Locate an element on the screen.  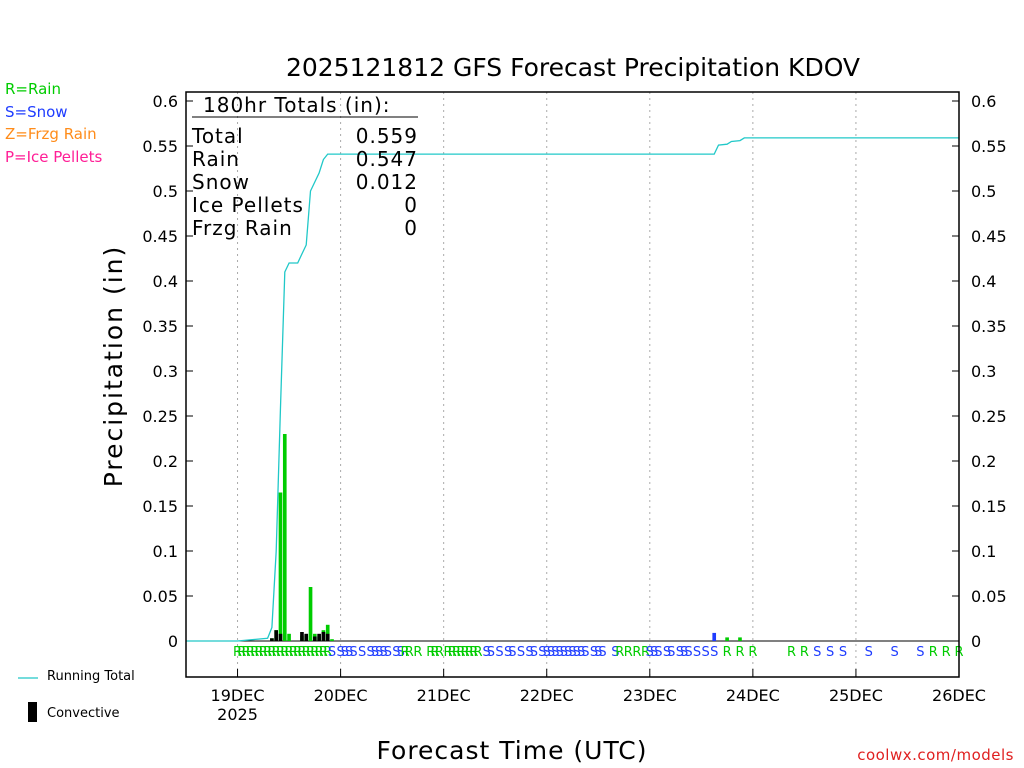
y-tick-label-right: 0.5 is located at coordinates (983, 191).